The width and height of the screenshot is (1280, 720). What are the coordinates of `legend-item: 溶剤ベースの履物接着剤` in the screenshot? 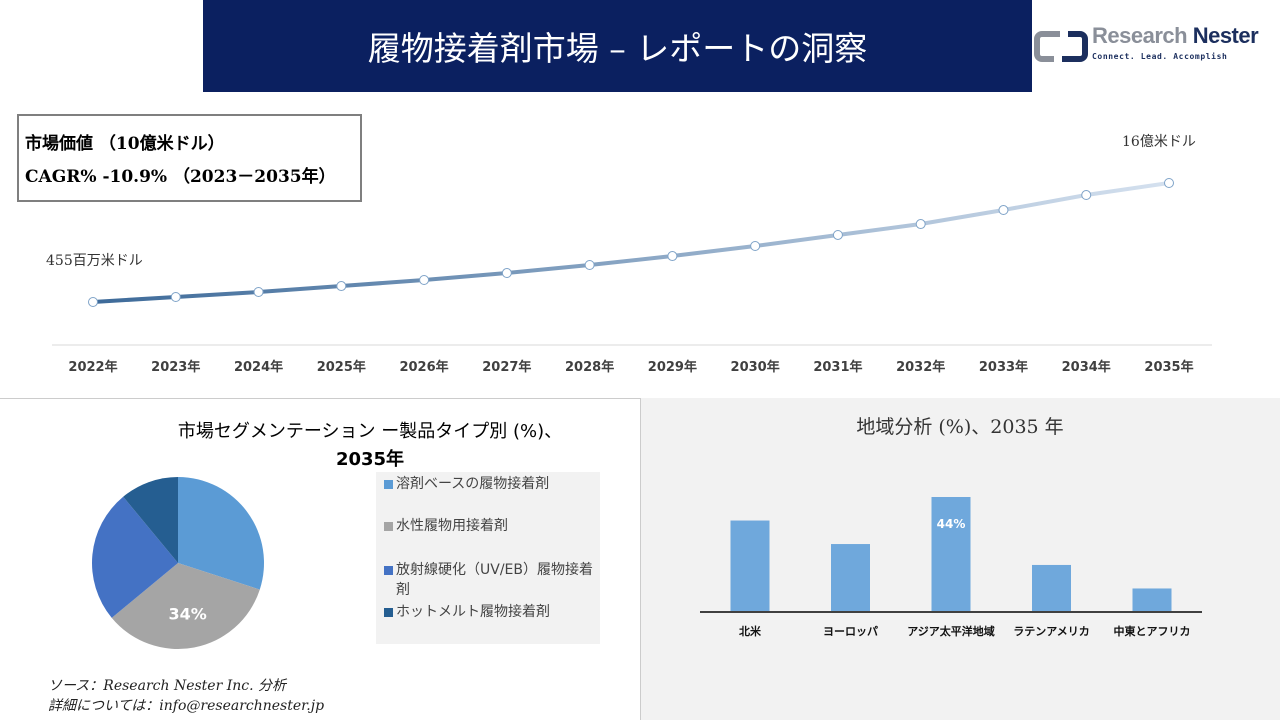 It's located at (489, 484).